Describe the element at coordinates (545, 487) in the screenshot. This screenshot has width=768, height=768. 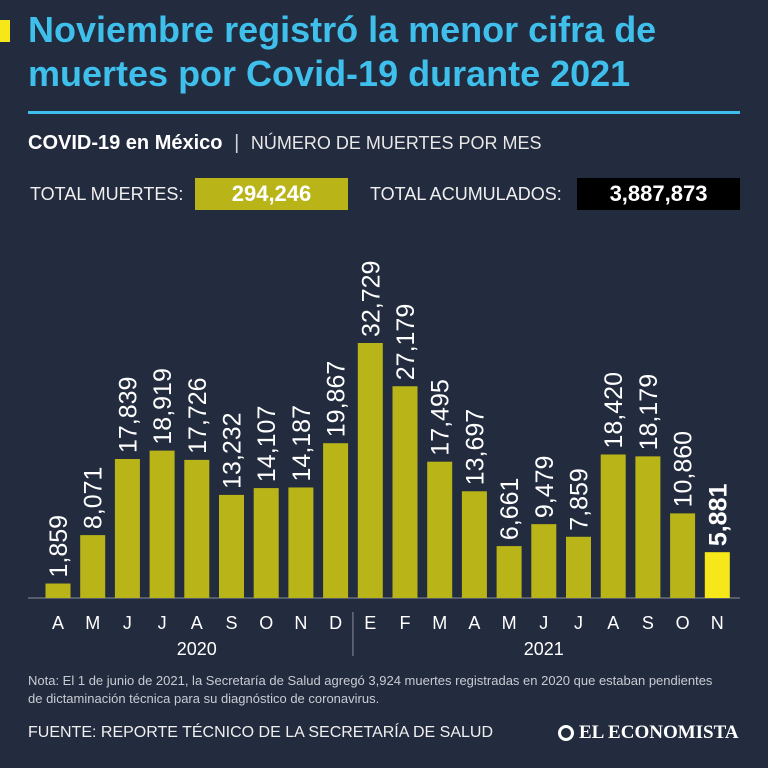
I see `bar-value-label-14: 9,479` at that location.